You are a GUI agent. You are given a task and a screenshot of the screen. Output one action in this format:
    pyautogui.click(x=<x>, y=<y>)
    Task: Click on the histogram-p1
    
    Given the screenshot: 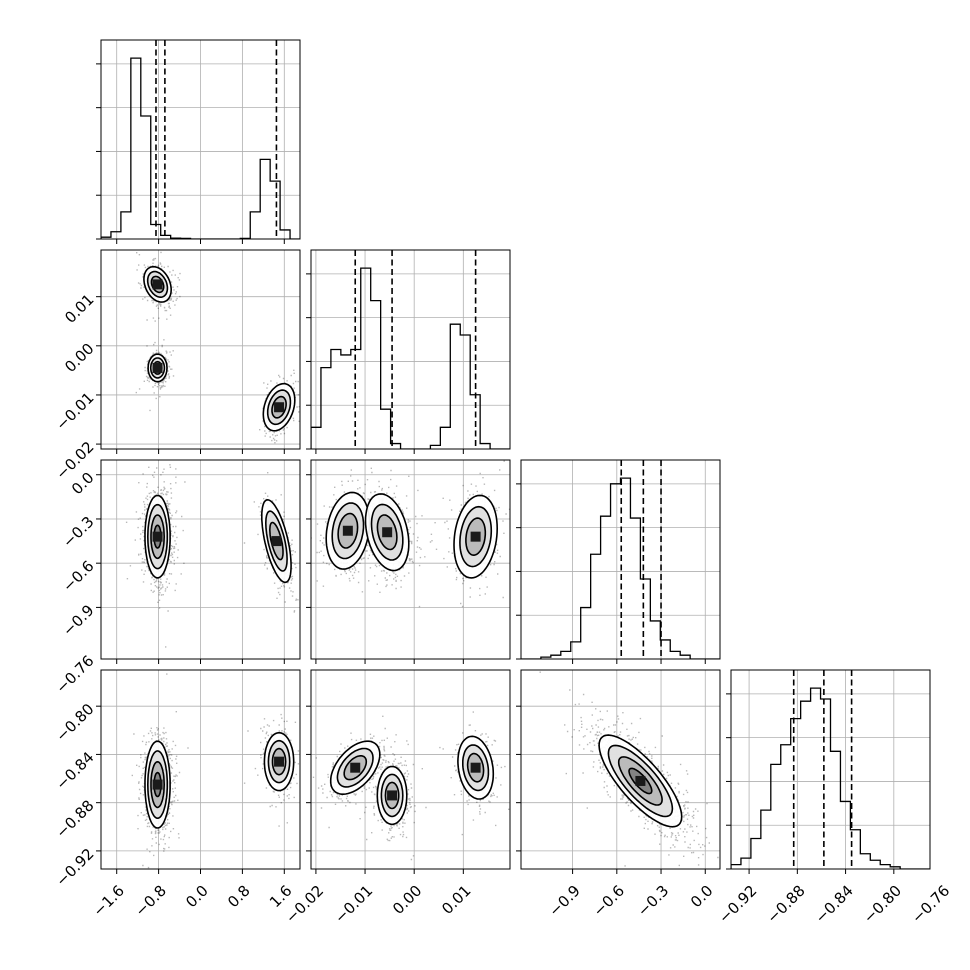 What is the action you would take?
    pyautogui.click(x=408, y=349)
    